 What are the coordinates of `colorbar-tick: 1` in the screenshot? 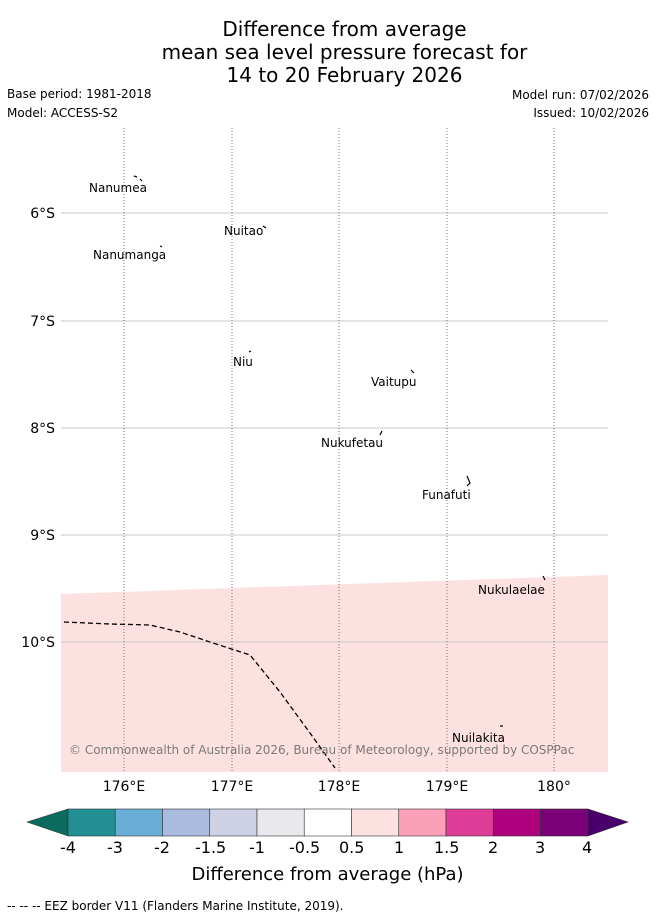 It's located at (399, 847).